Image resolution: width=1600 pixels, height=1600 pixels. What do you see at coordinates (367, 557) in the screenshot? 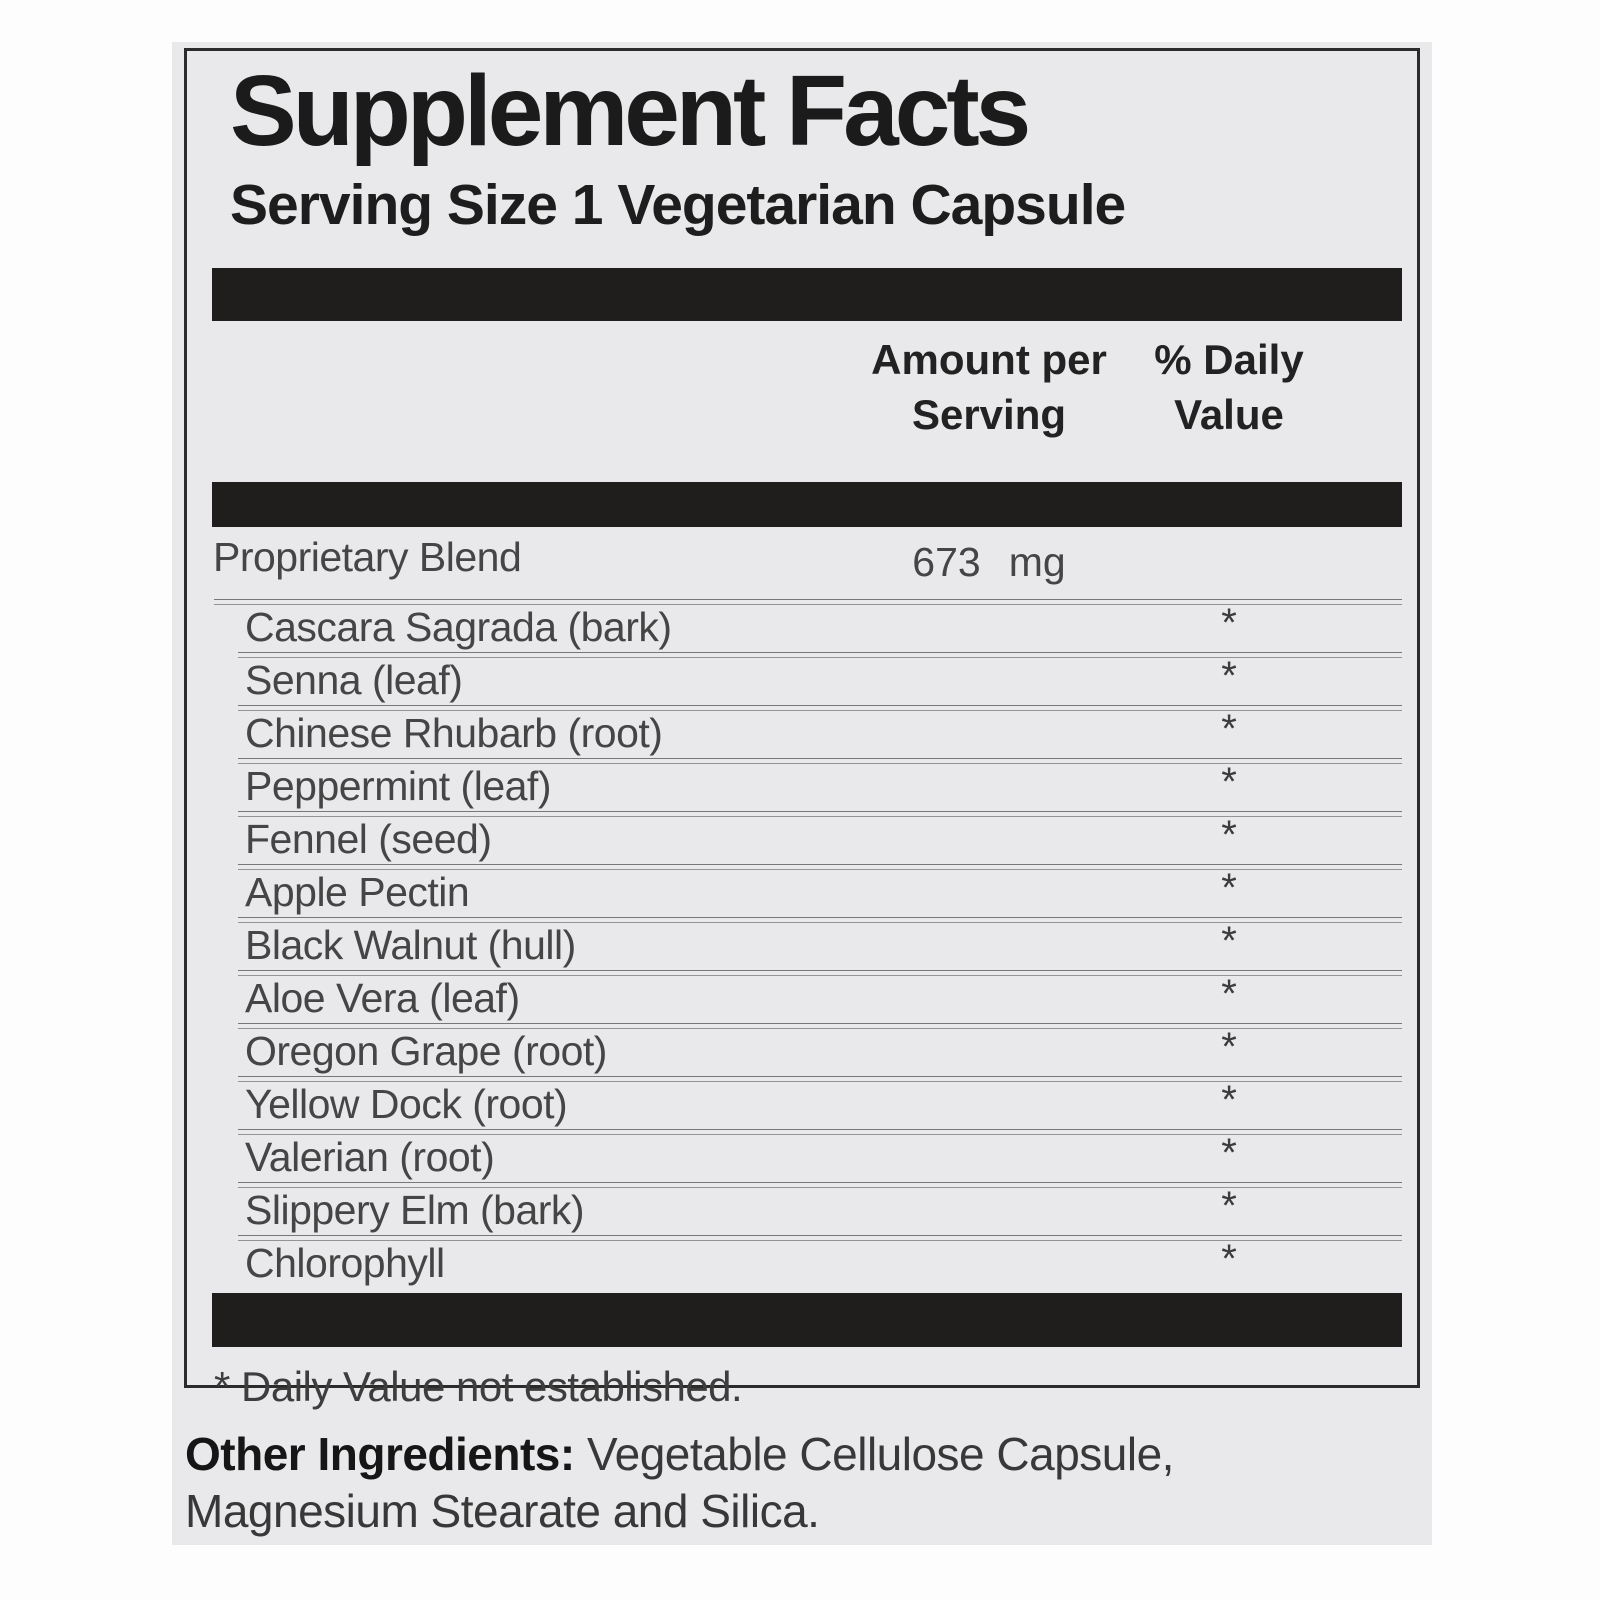
I see `blend-name: Proprietary Blend` at bounding box center [367, 557].